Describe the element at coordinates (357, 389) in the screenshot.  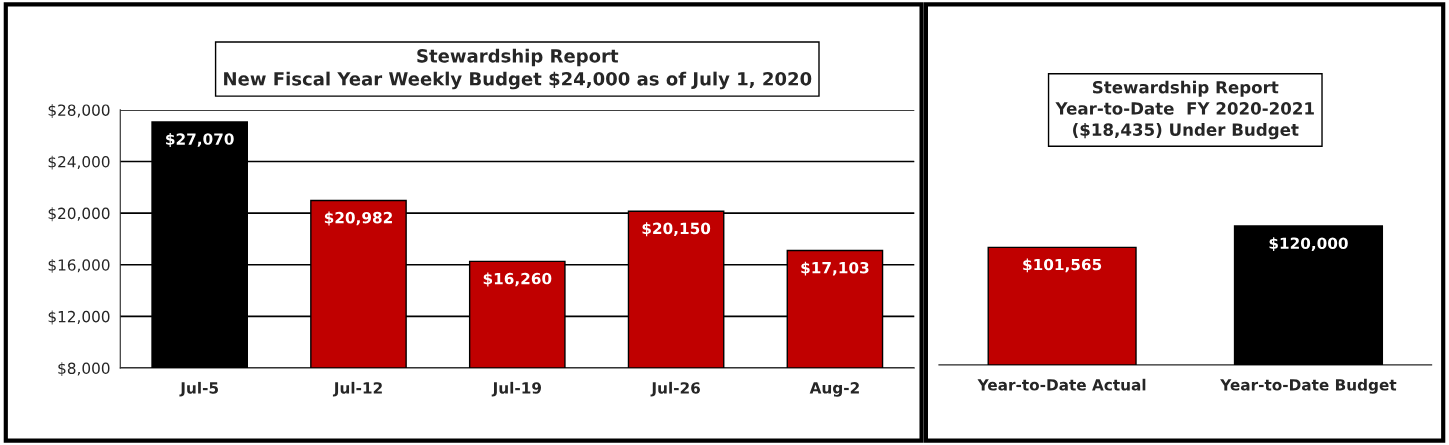
I see `x-tick-label: Jul-12` at that location.